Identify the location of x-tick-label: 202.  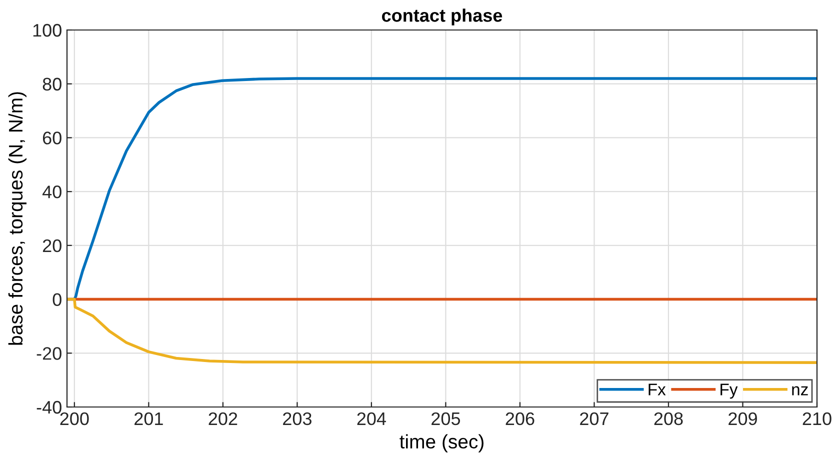
(223, 419).